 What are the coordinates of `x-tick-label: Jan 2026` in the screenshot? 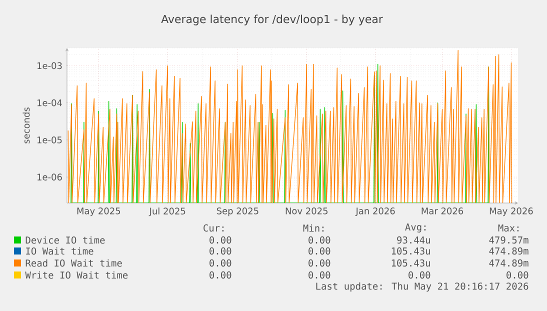 It's located at (375, 212).